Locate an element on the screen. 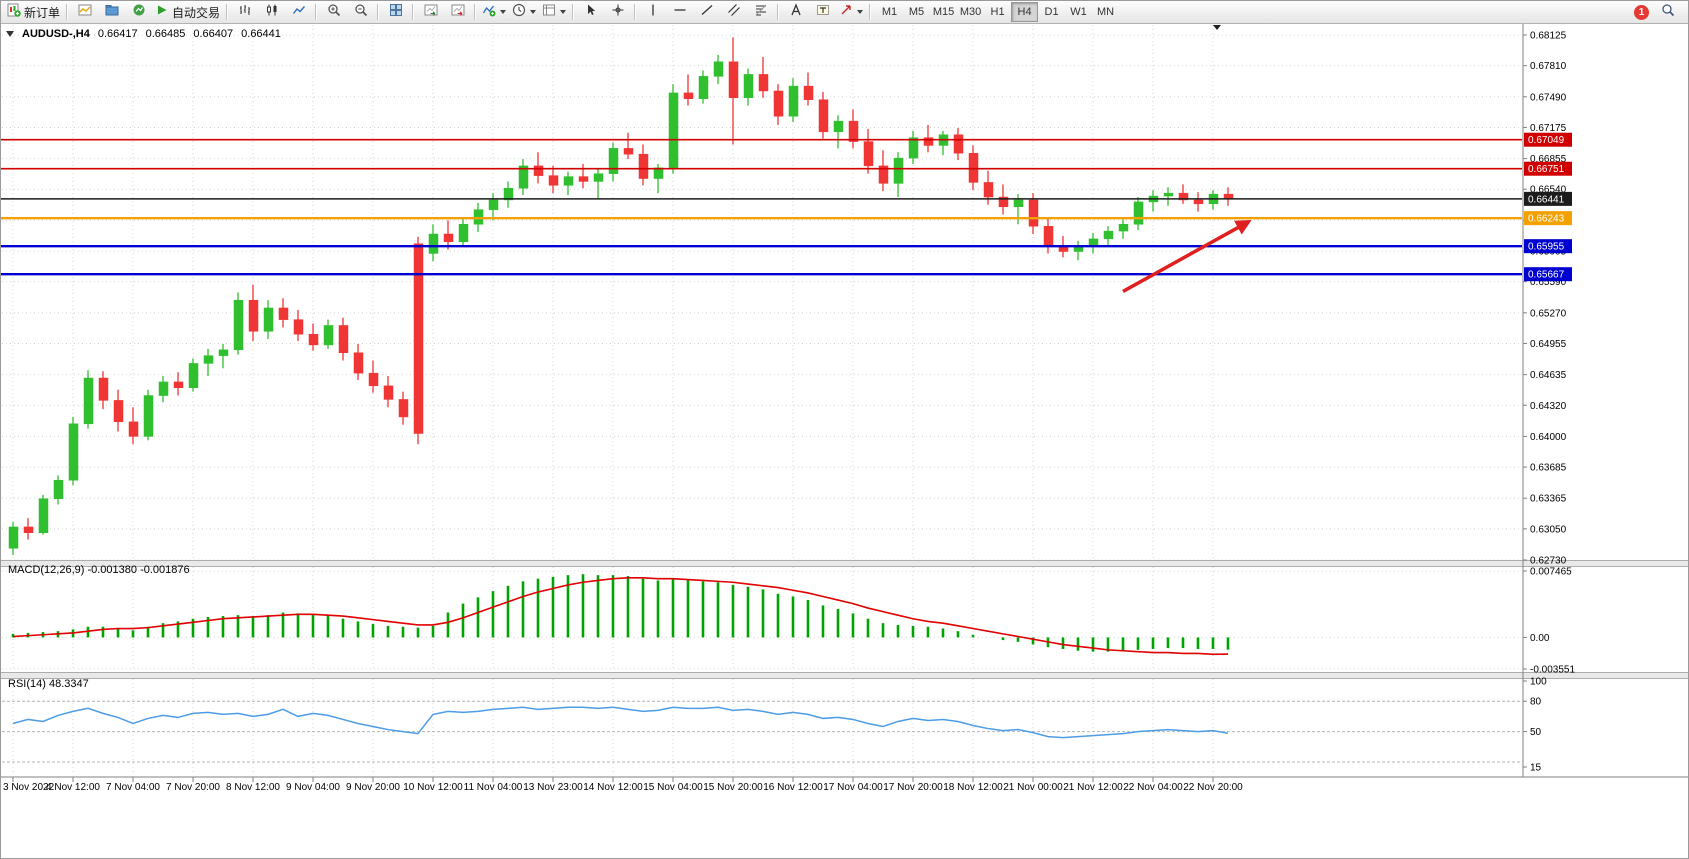 Image resolution: width=1689 pixels, height=859 pixels. indicators-button is located at coordinates (494, 12).